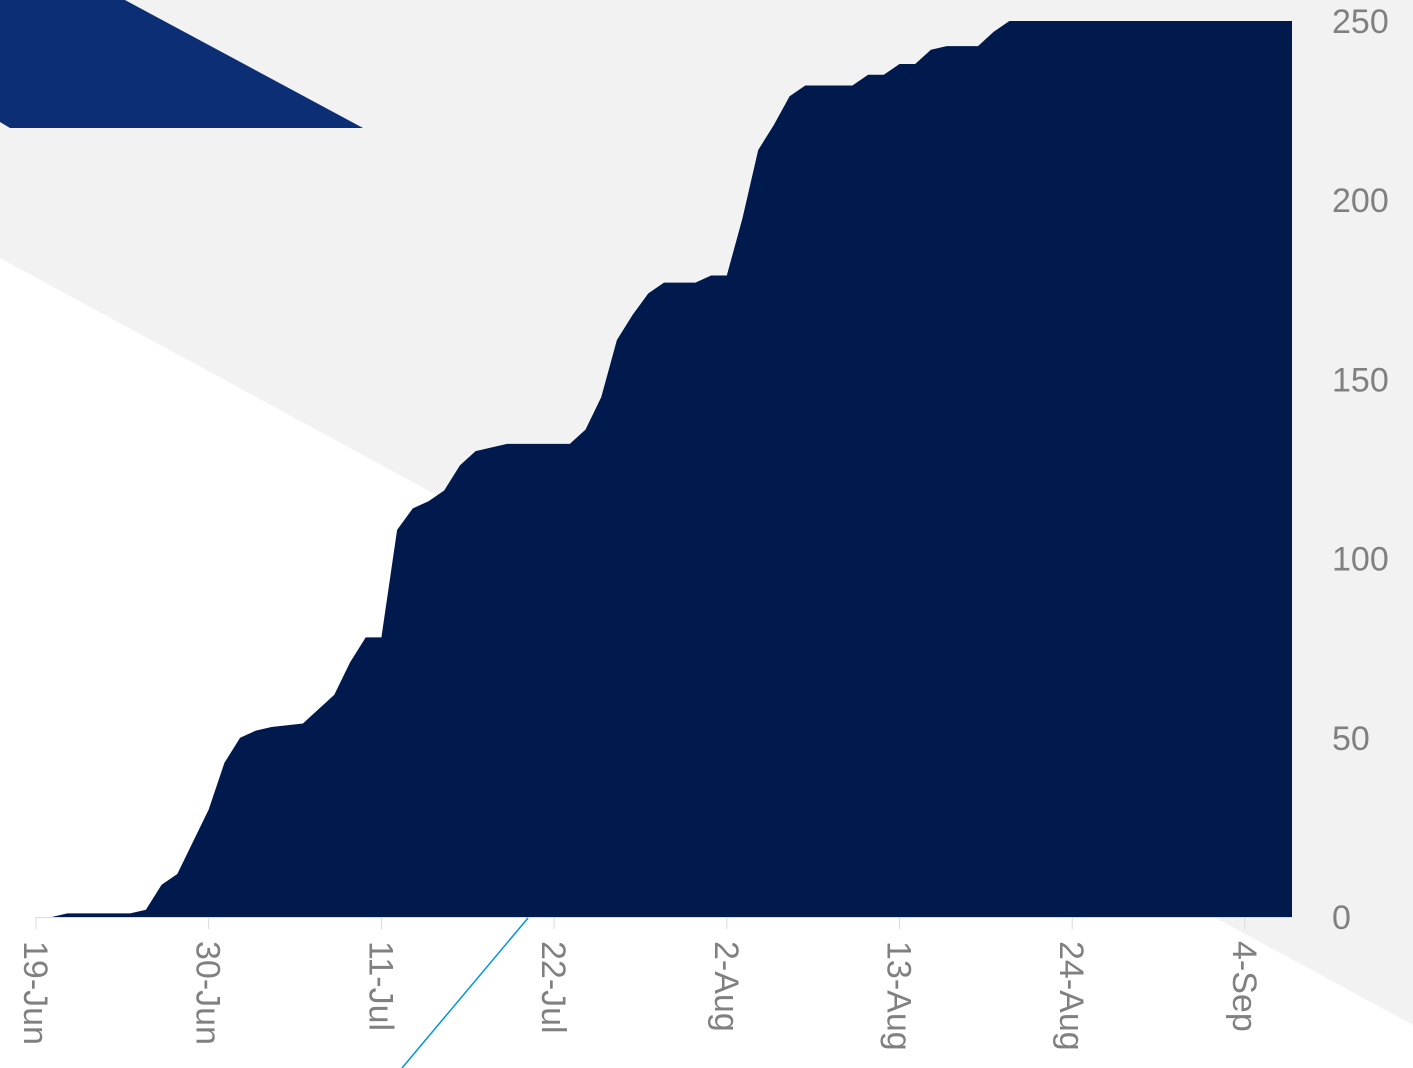  What do you see at coordinates (208, 993) in the screenshot?
I see `x-tick-label: 30-Jun` at bounding box center [208, 993].